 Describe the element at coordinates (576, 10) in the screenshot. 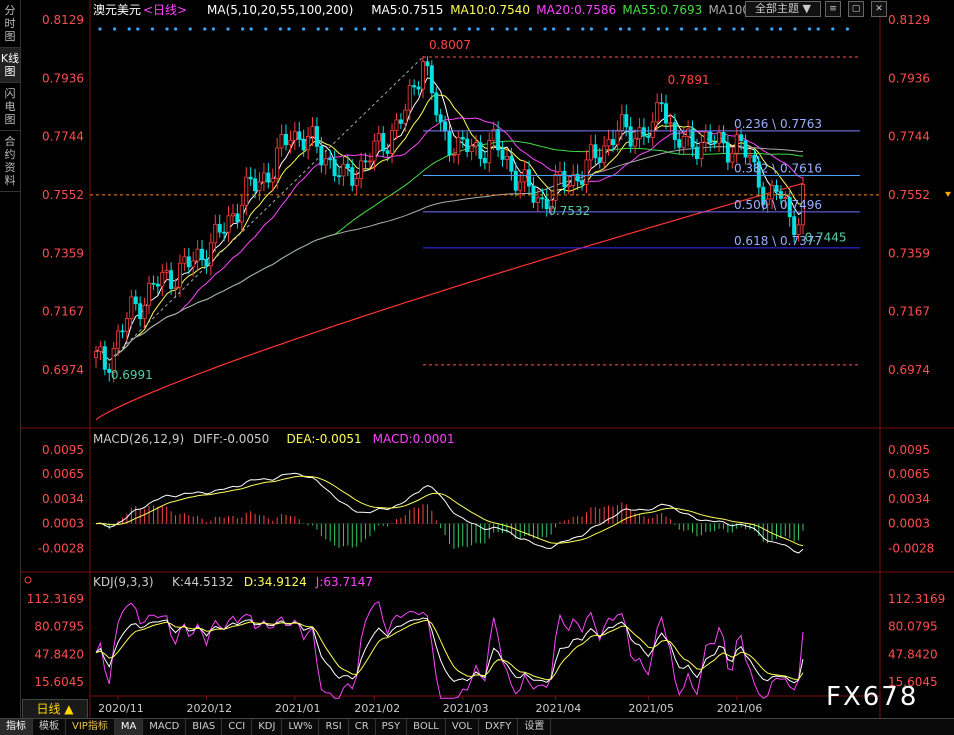

I see `legend-item: MA20:0.7586` at that location.